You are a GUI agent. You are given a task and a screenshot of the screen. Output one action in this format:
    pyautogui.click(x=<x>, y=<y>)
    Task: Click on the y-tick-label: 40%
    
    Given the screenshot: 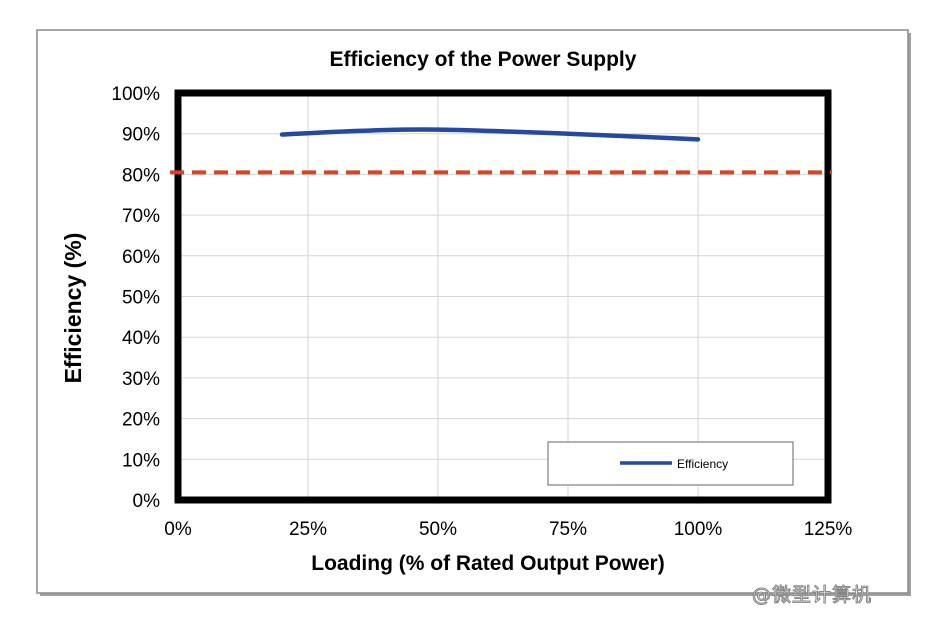 What is the action you would take?
    pyautogui.click(x=141, y=338)
    